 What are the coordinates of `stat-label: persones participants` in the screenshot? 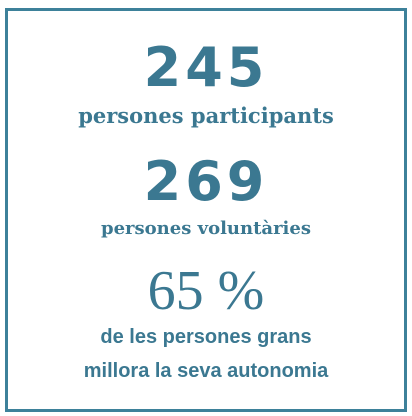 It's located at (206, 115).